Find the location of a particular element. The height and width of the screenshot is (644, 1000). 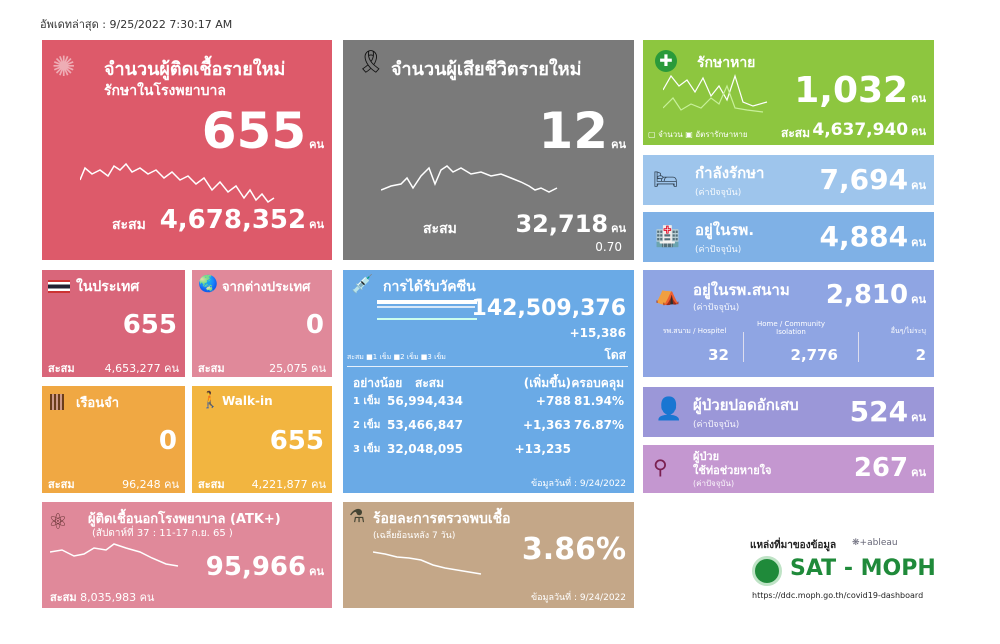

deaths-cumulative: 32,718 is located at coordinates (562, 224).